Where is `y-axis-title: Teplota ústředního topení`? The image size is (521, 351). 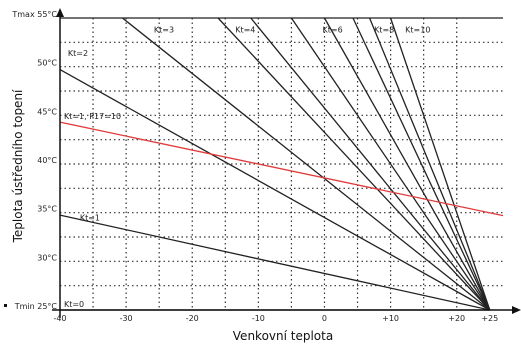 y-axis-title: Teplota ústředního topení is located at coordinates (18, 166).